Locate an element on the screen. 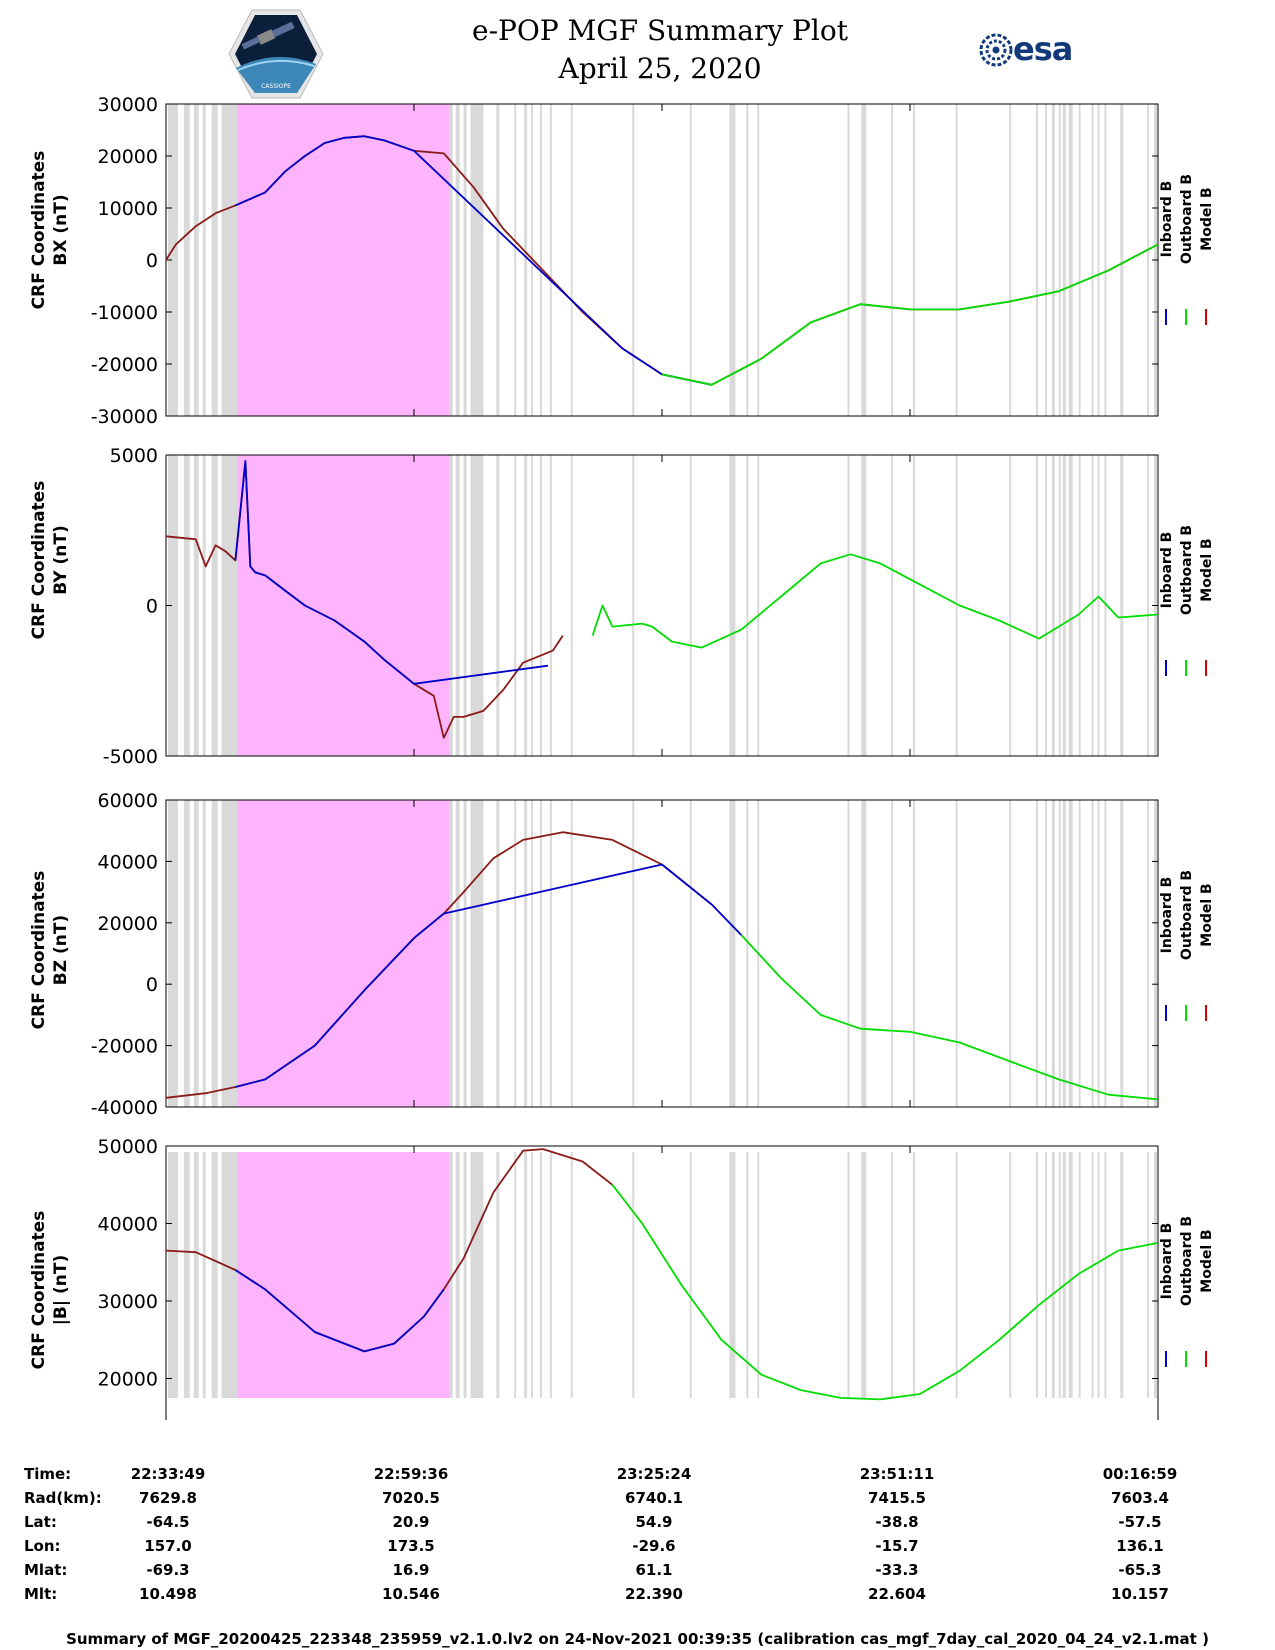 This screenshot has height=1650, width=1275. ephem-value: 16.9 is located at coordinates (411, 1570).